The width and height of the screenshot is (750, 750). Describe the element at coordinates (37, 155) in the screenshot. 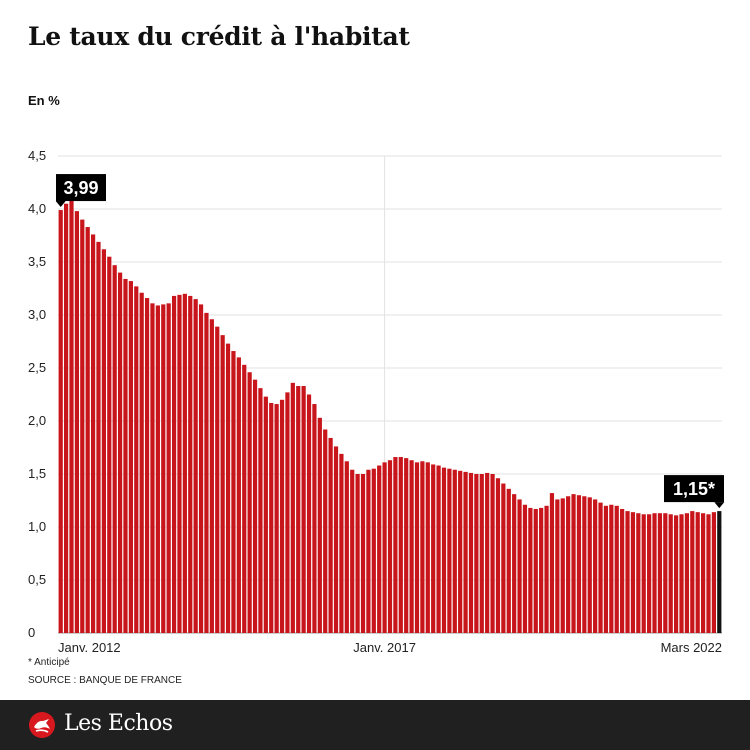

I see `y-tick-label: 4,5` at that location.